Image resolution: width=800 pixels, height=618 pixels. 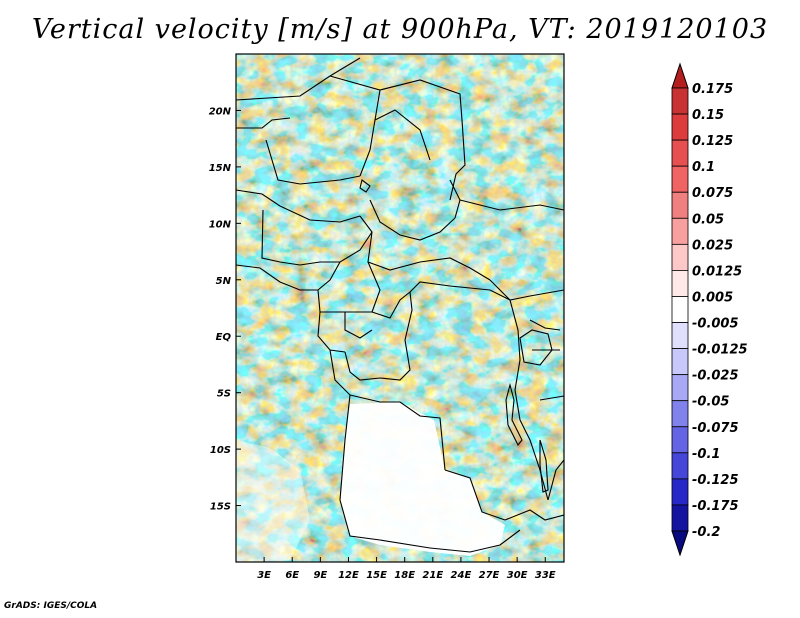 What do you see at coordinates (712, 297) in the screenshot?
I see `colorbar-label: 0.005` at bounding box center [712, 297].